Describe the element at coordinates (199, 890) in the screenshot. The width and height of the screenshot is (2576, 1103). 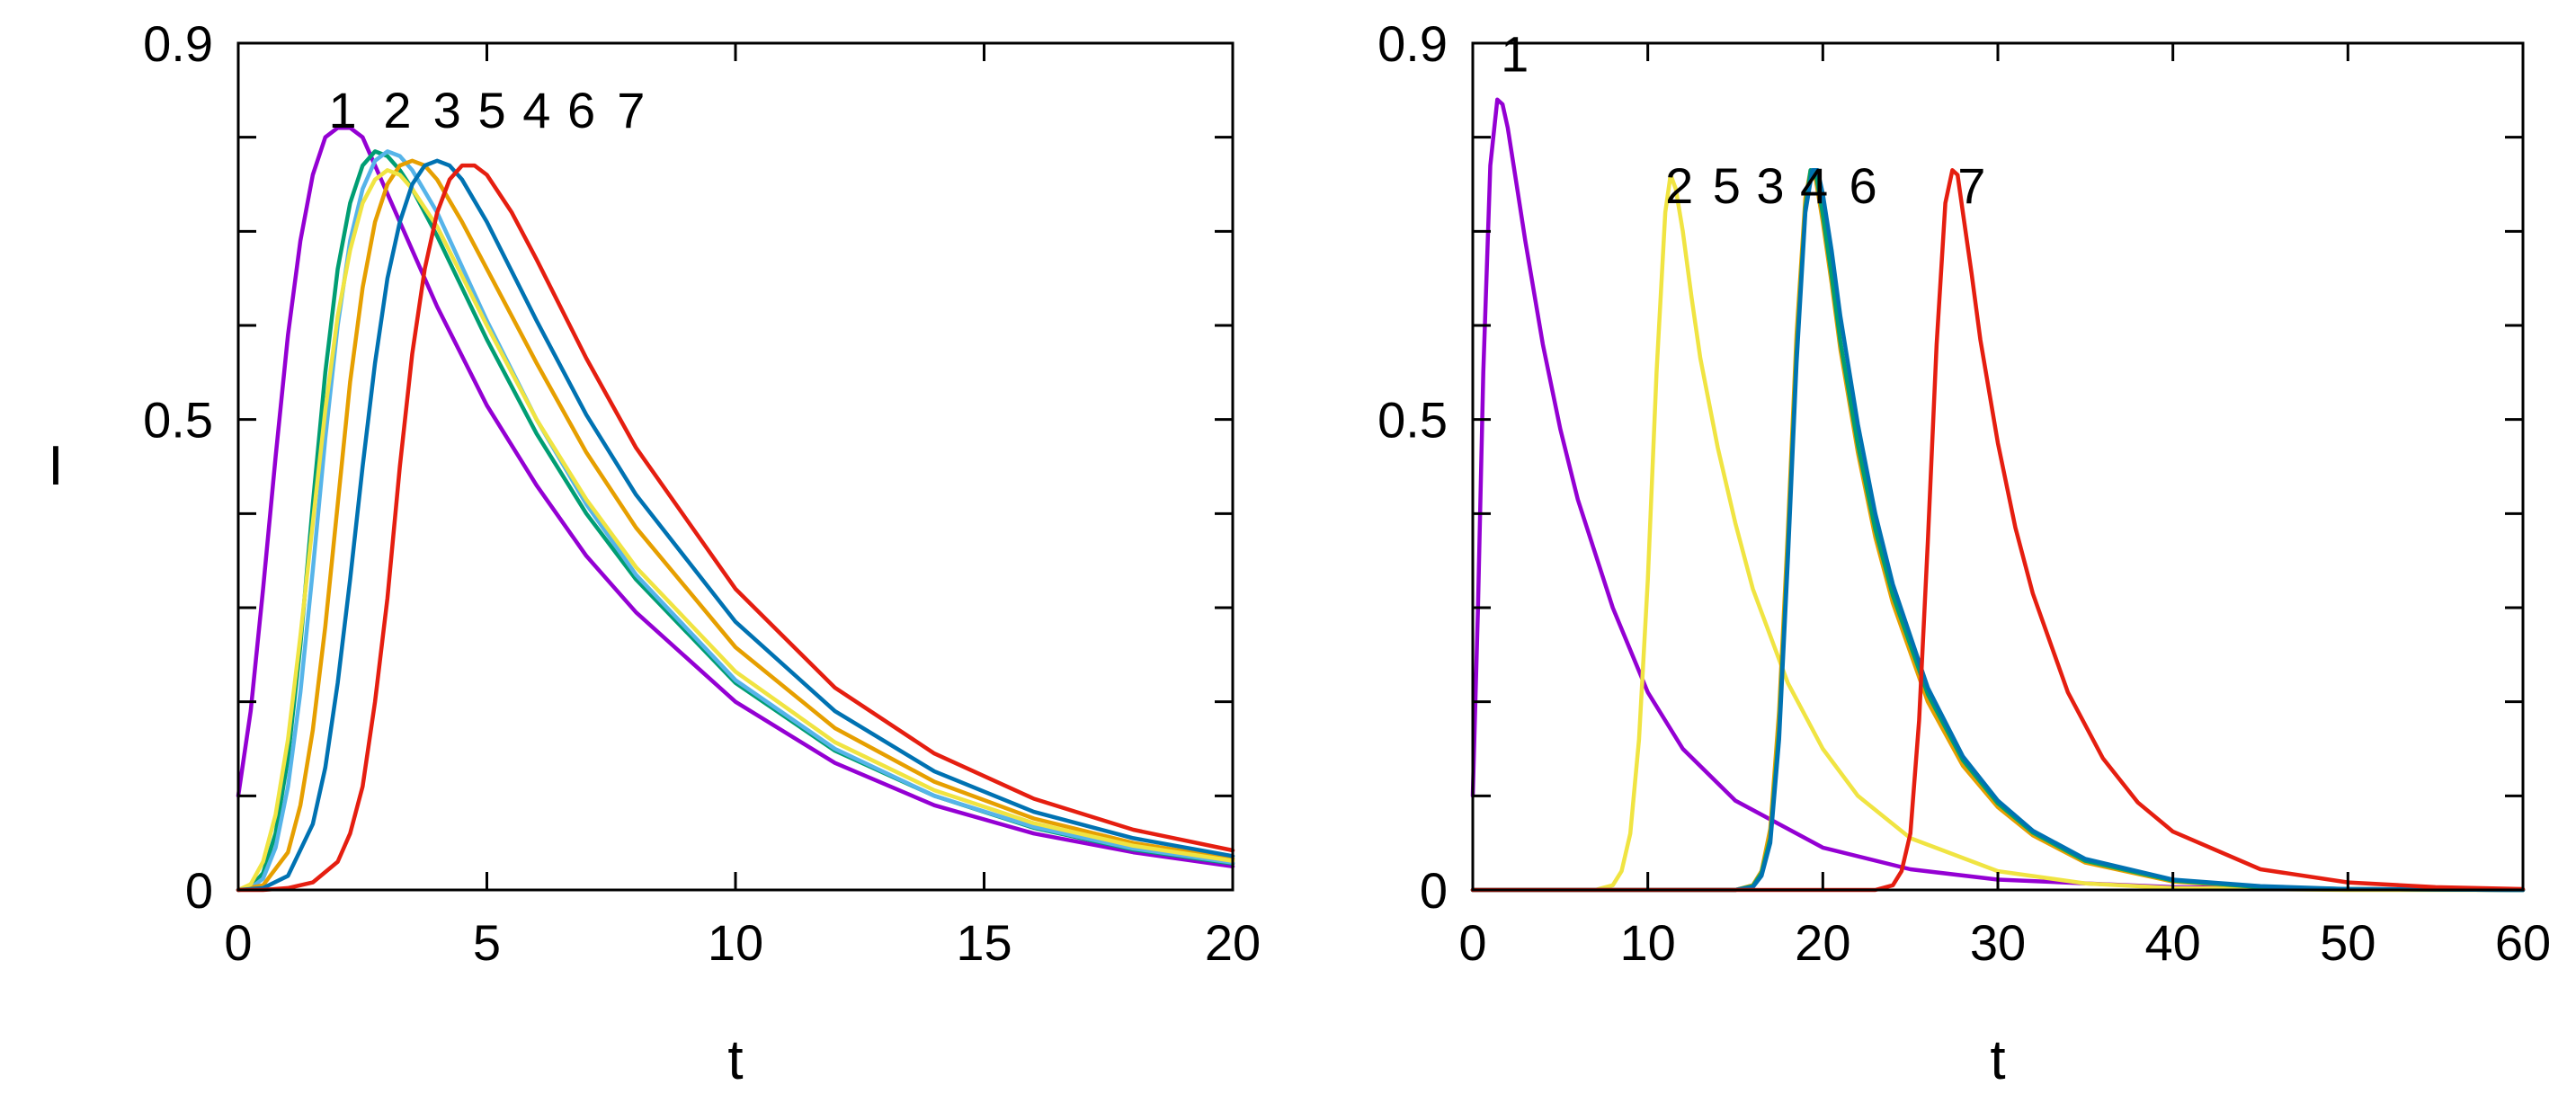
I see `left-y-tick-label: 0` at that location.